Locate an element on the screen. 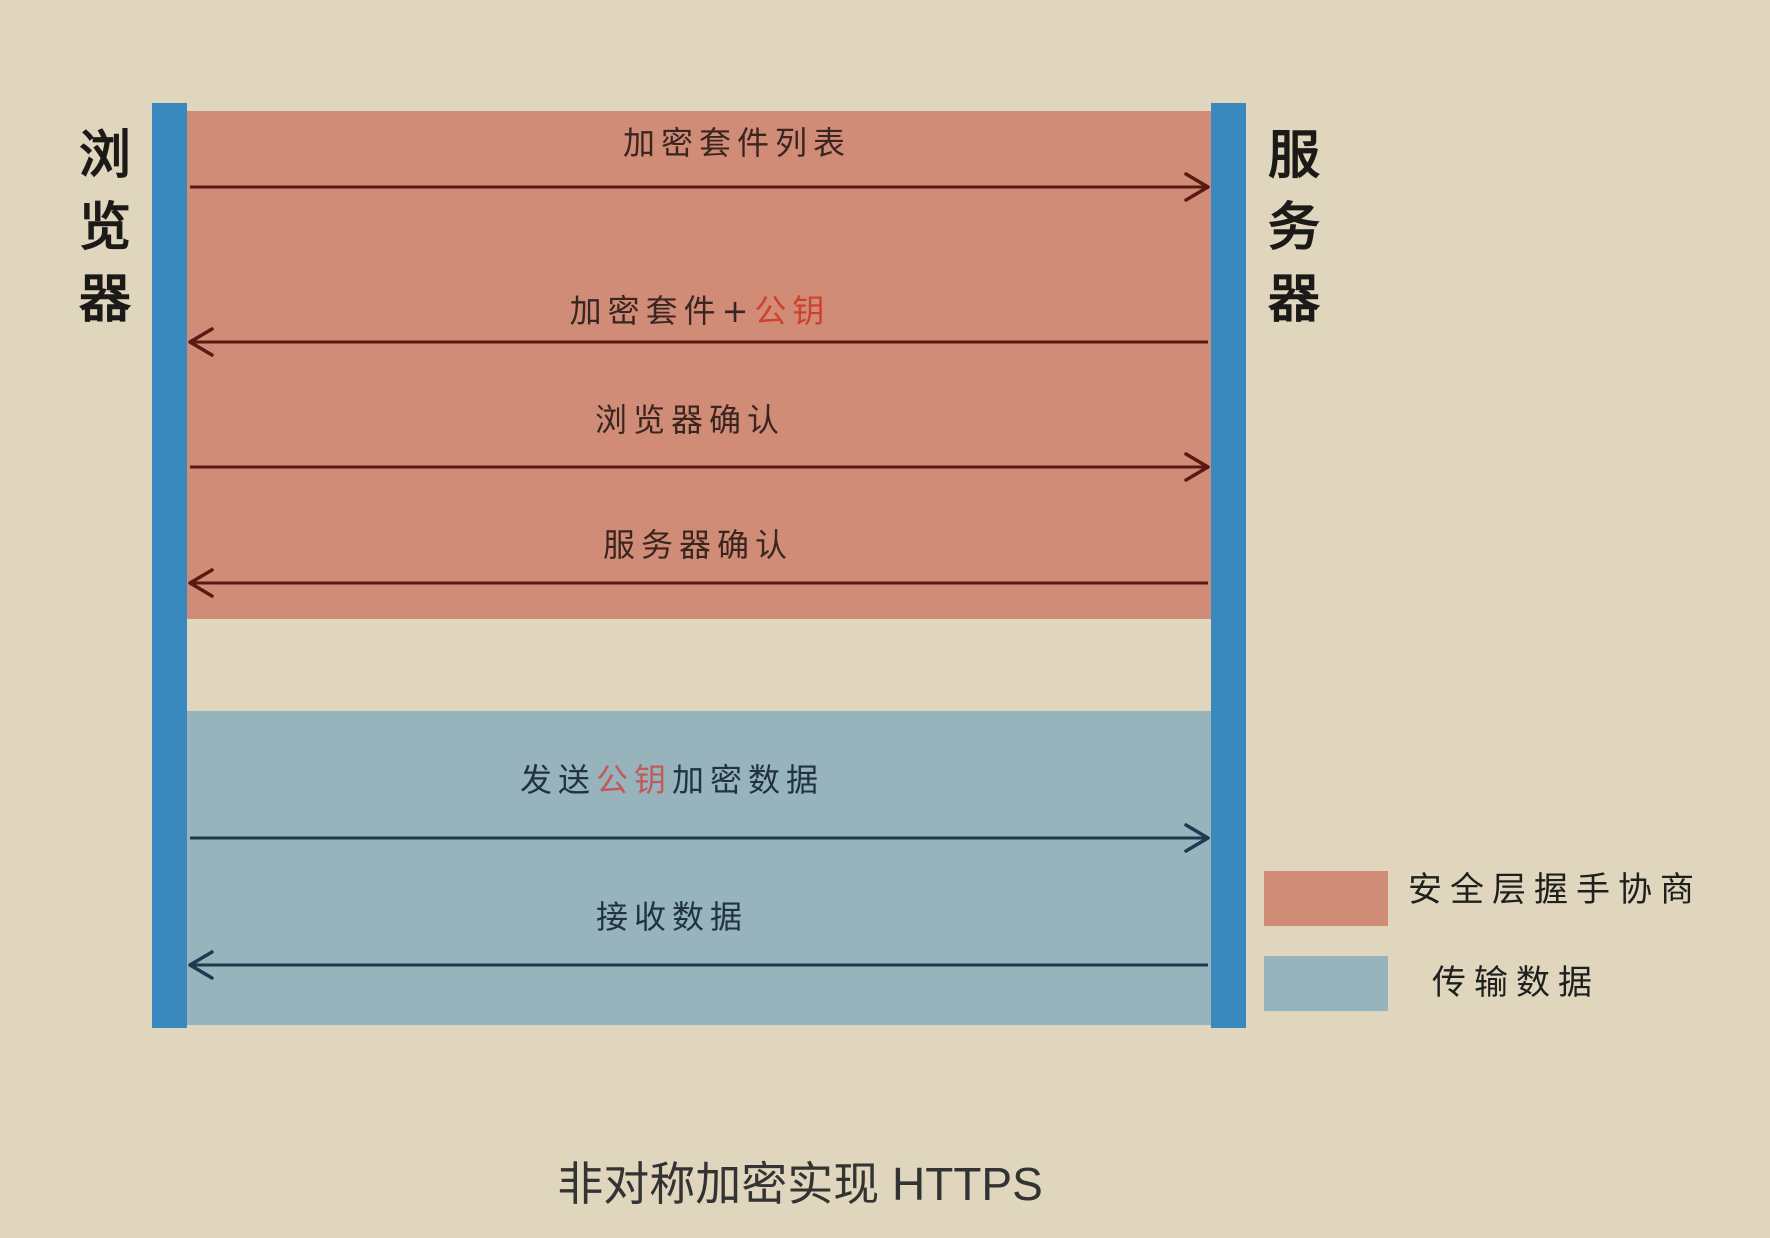 The image size is (1770, 1238). arrow-m6 is located at coordinates (698, 965).